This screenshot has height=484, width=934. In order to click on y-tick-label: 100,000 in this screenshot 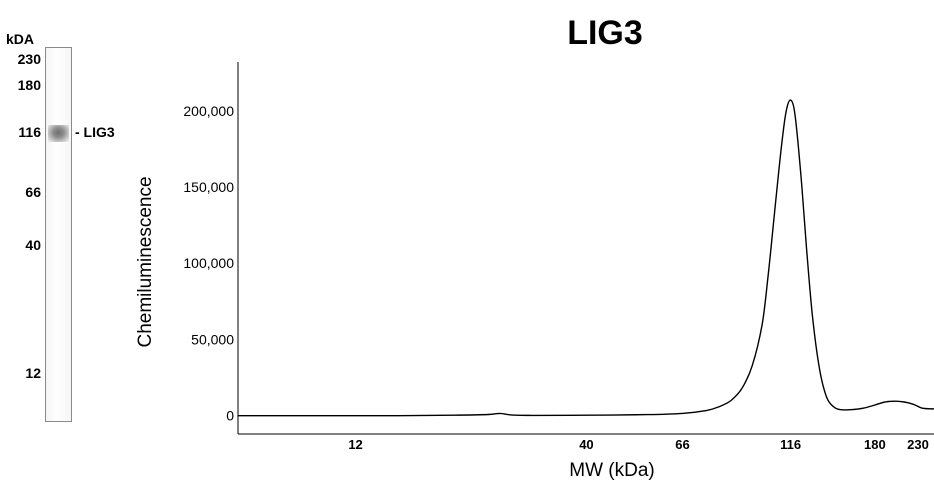, I will do `click(208, 263)`.